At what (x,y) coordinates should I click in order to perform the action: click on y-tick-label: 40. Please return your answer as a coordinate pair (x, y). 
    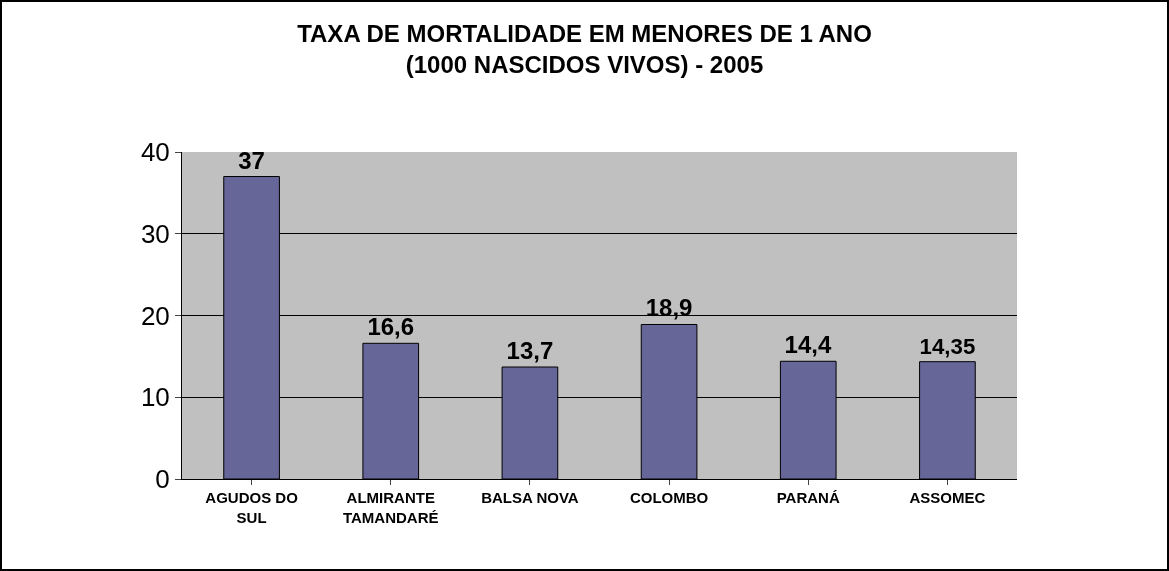
    Looking at the image, I should click on (155, 152).